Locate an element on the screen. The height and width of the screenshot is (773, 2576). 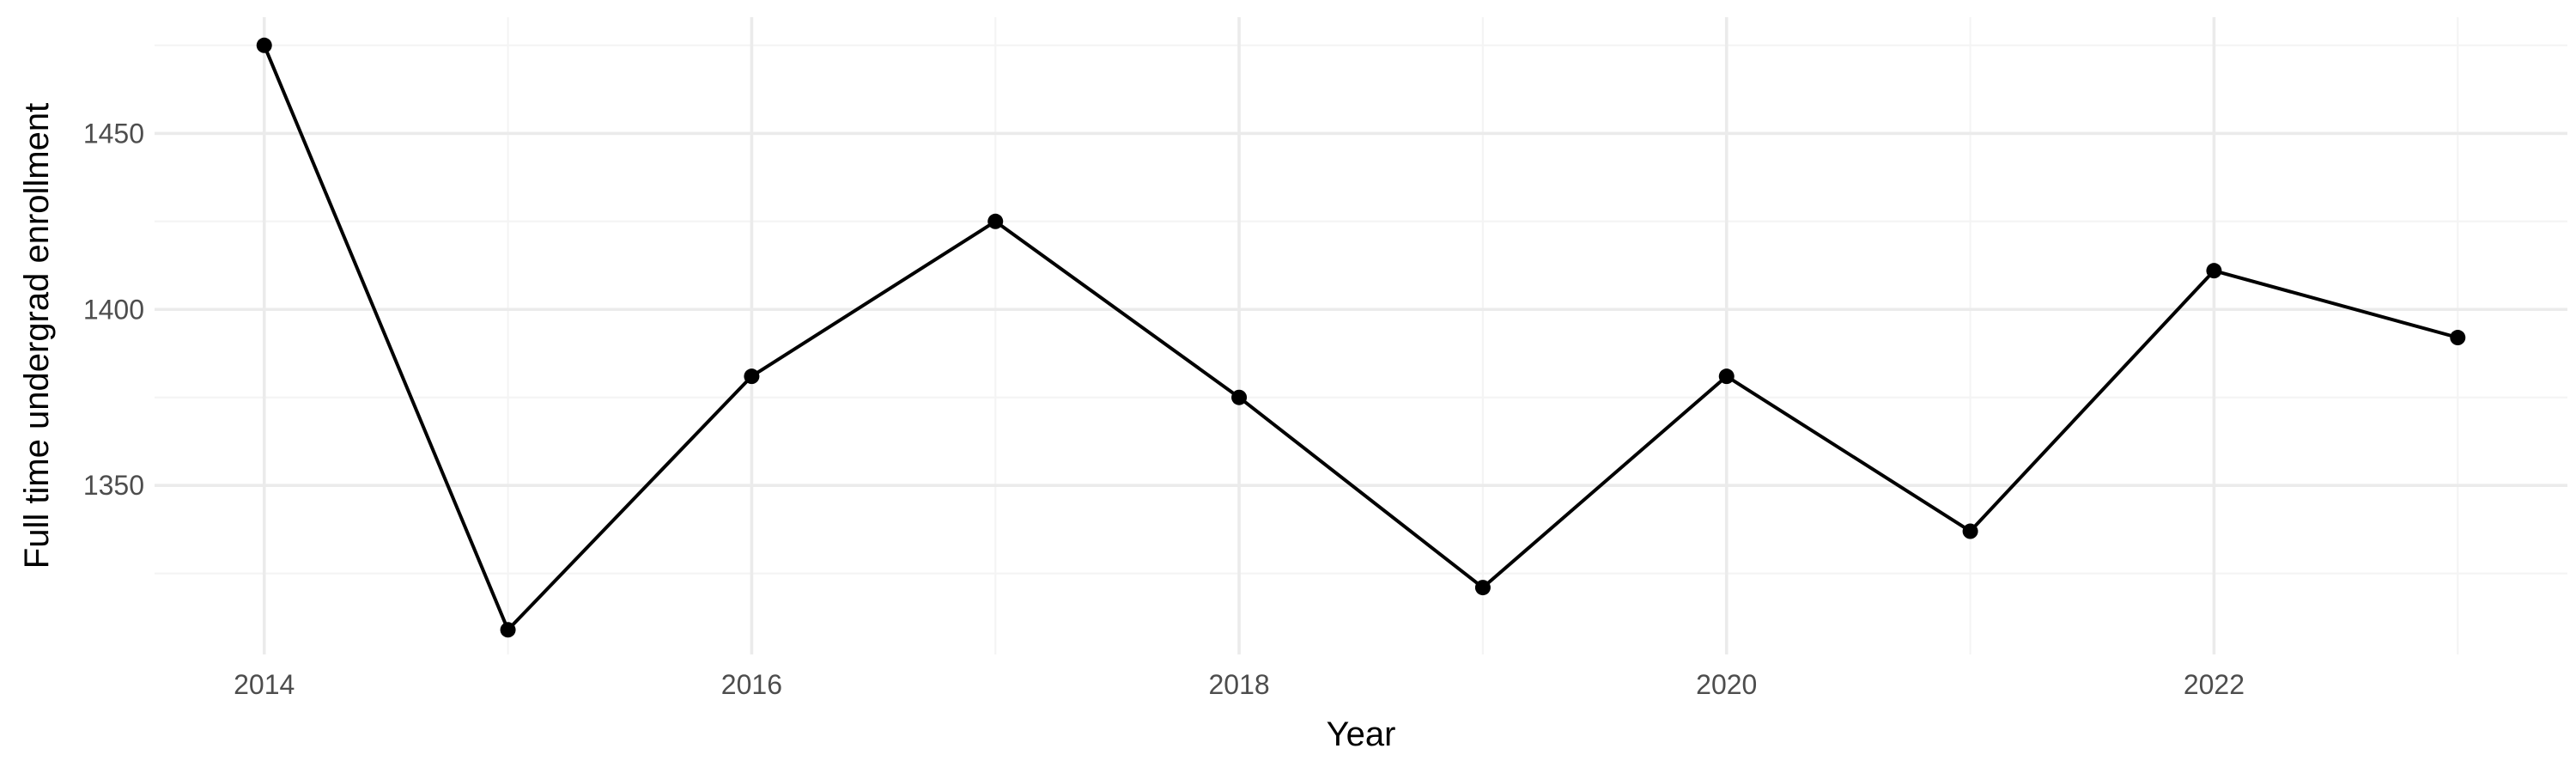
y-tick-label: 1450 is located at coordinates (113, 133).